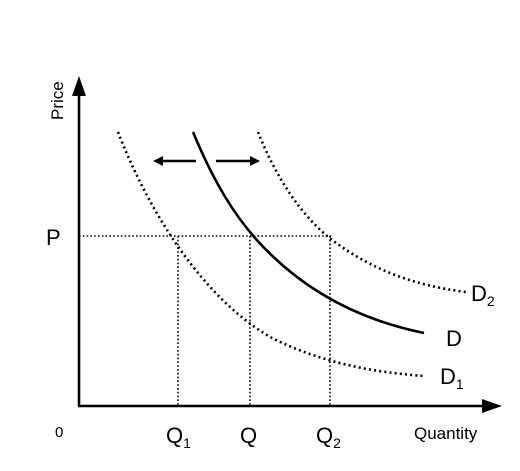 This screenshot has width=520, height=471. I want to click on q1-label: Q1, so click(178, 437).